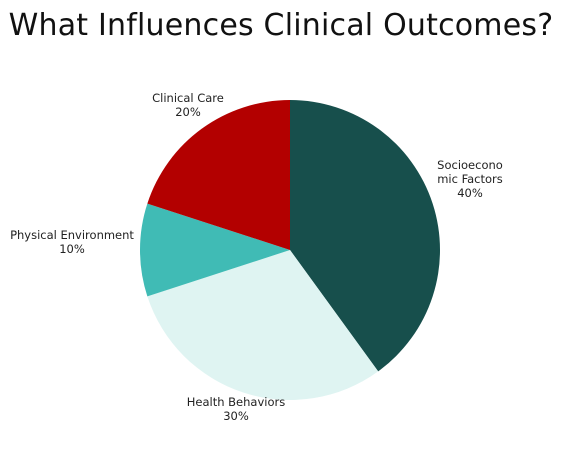 This screenshot has width=562, height=451. I want to click on pie-slice-physical-environment, so click(214, 250).